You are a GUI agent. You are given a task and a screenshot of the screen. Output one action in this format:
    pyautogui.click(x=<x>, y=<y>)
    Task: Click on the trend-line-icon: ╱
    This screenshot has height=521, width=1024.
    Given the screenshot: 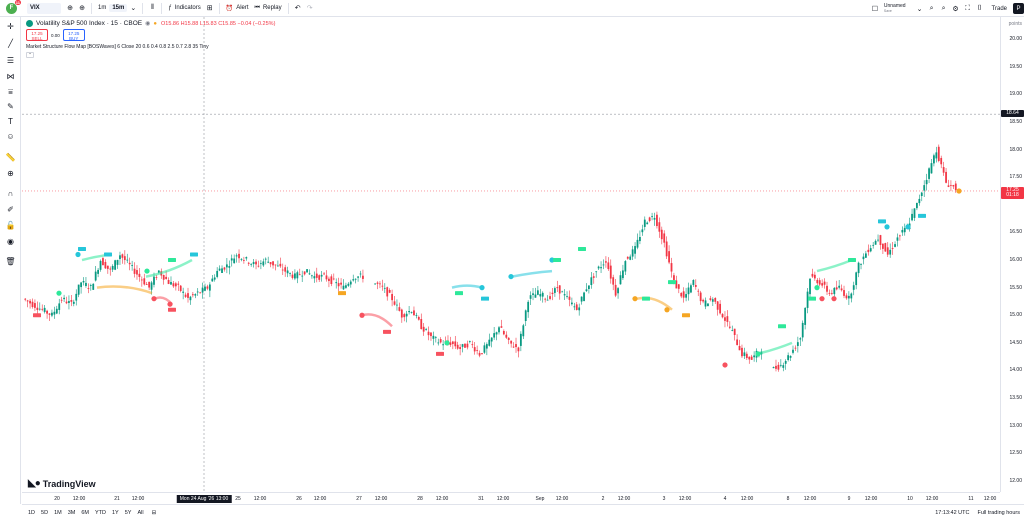 What is the action you would take?
    pyautogui.click(x=10, y=43)
    